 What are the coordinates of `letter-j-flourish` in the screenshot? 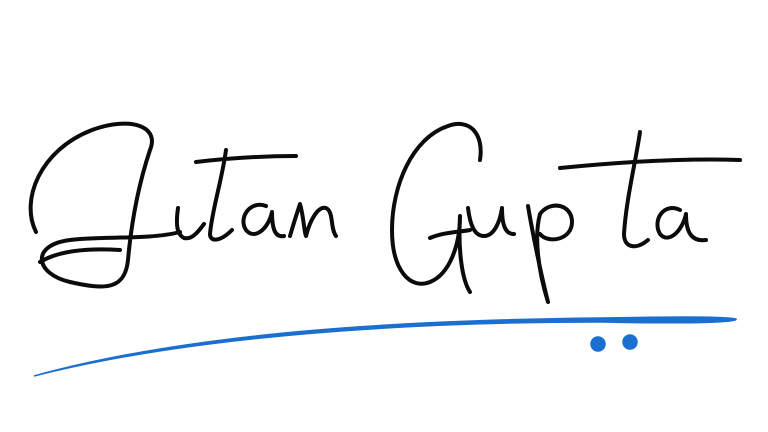 It's located at (80, 255).